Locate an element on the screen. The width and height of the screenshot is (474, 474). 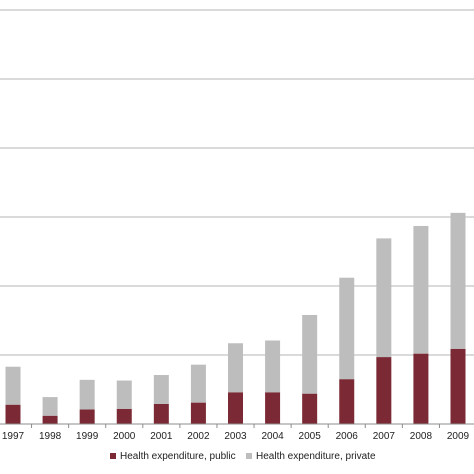
bar-2000-public is located at coordinates (124, 416).